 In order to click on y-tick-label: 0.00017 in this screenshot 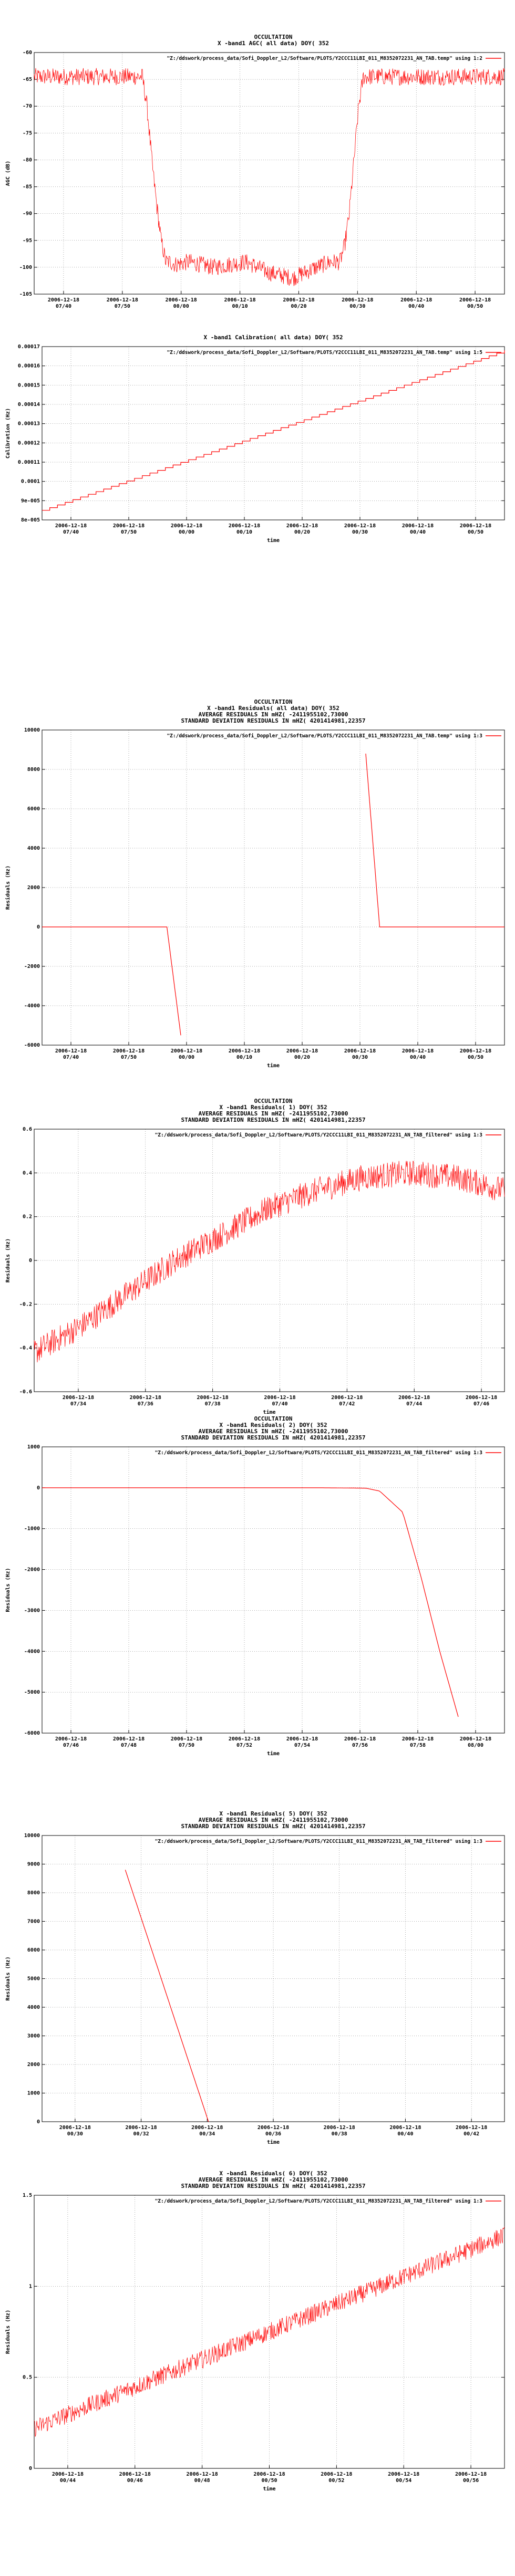, I will do `click(29, 347)`.